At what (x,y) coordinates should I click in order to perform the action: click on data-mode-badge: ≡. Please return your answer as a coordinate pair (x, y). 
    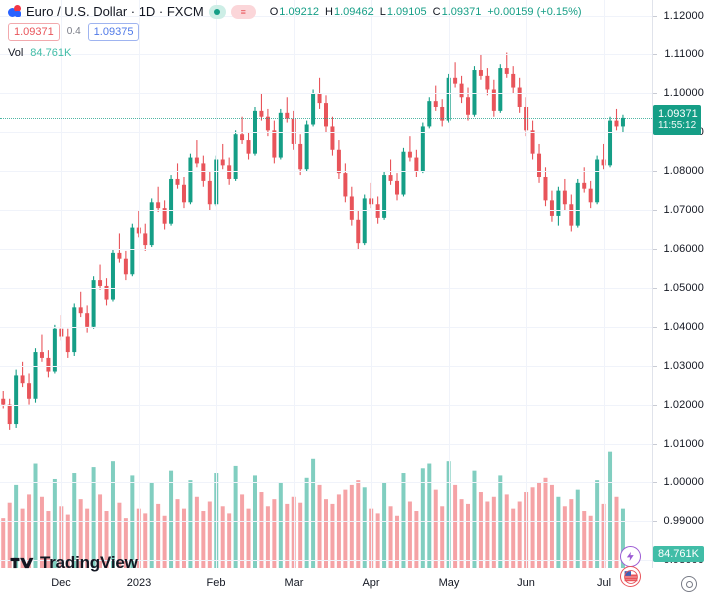
    Looking at the image, I should click on (243, 11).